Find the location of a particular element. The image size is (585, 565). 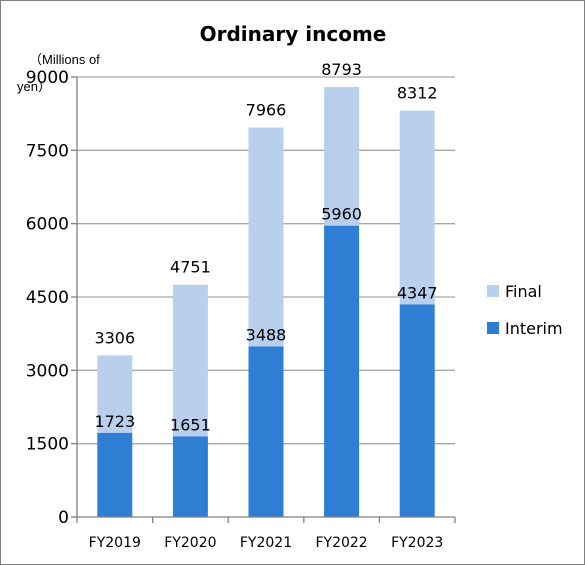

chart-title: Ordinary income is located at coordinates (293, 34).